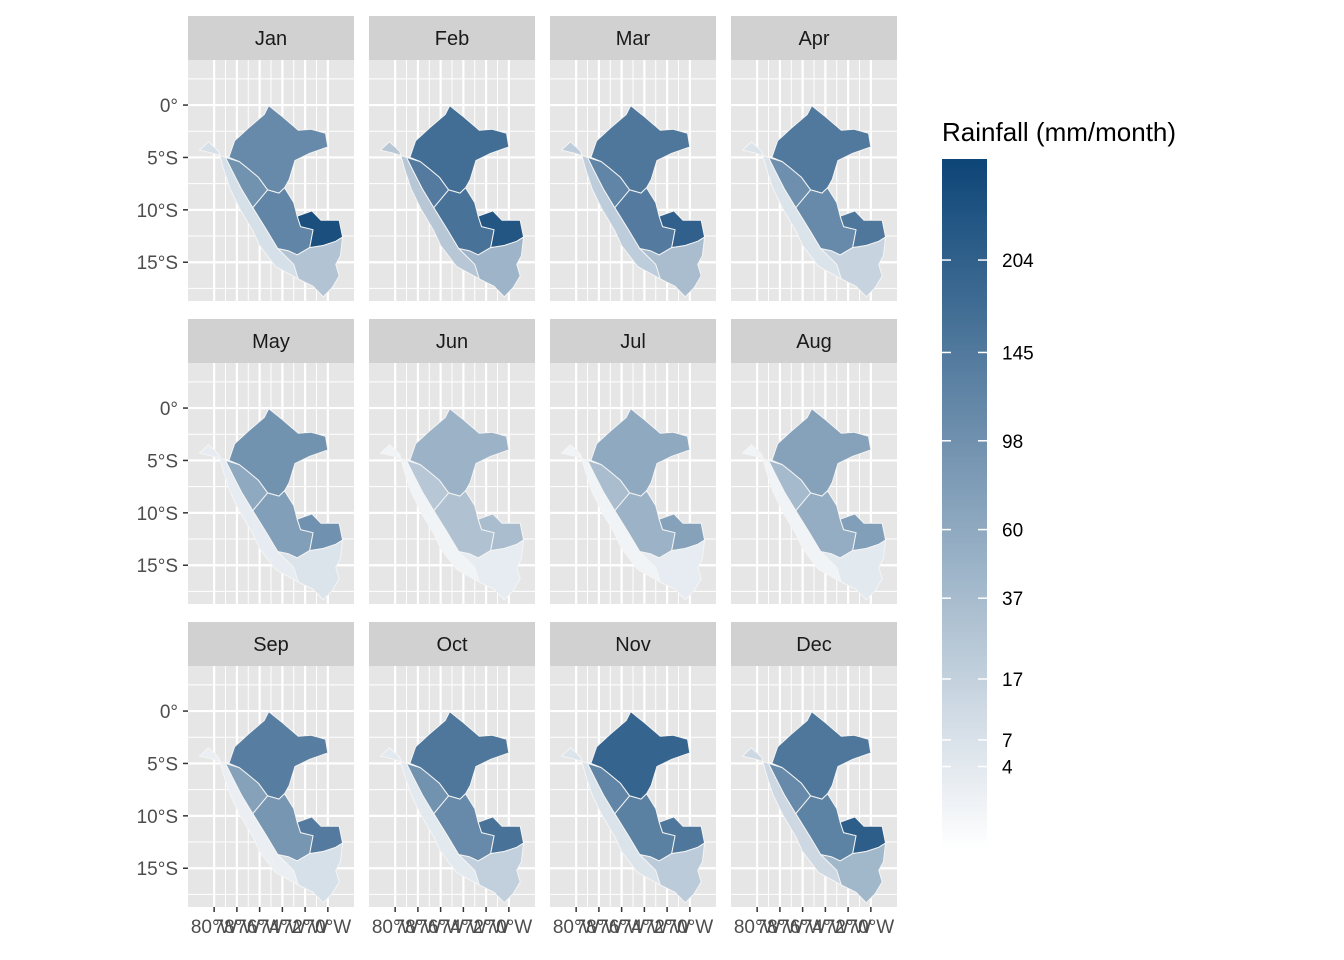  I want to click on facet-strip-label: Feb, so click(452, 39).